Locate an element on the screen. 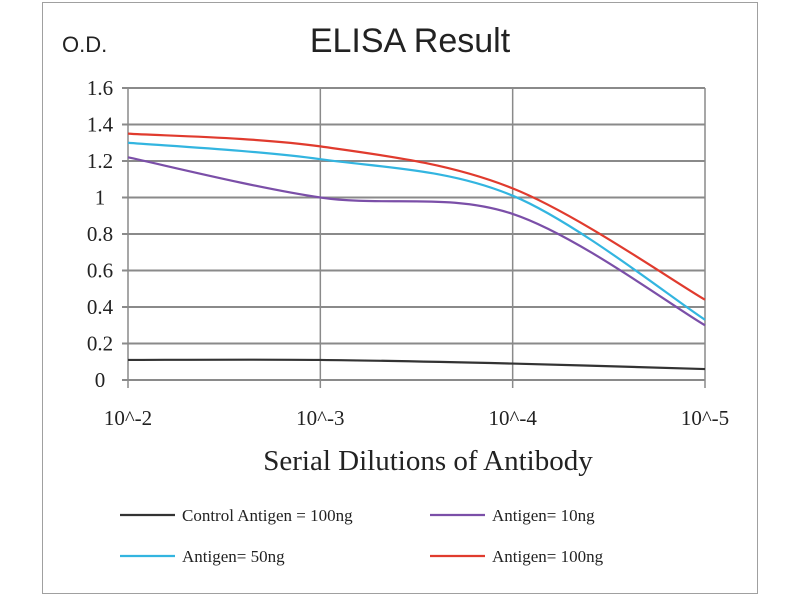  y-axis-label: O.D. is located at coordinates (84, 44).